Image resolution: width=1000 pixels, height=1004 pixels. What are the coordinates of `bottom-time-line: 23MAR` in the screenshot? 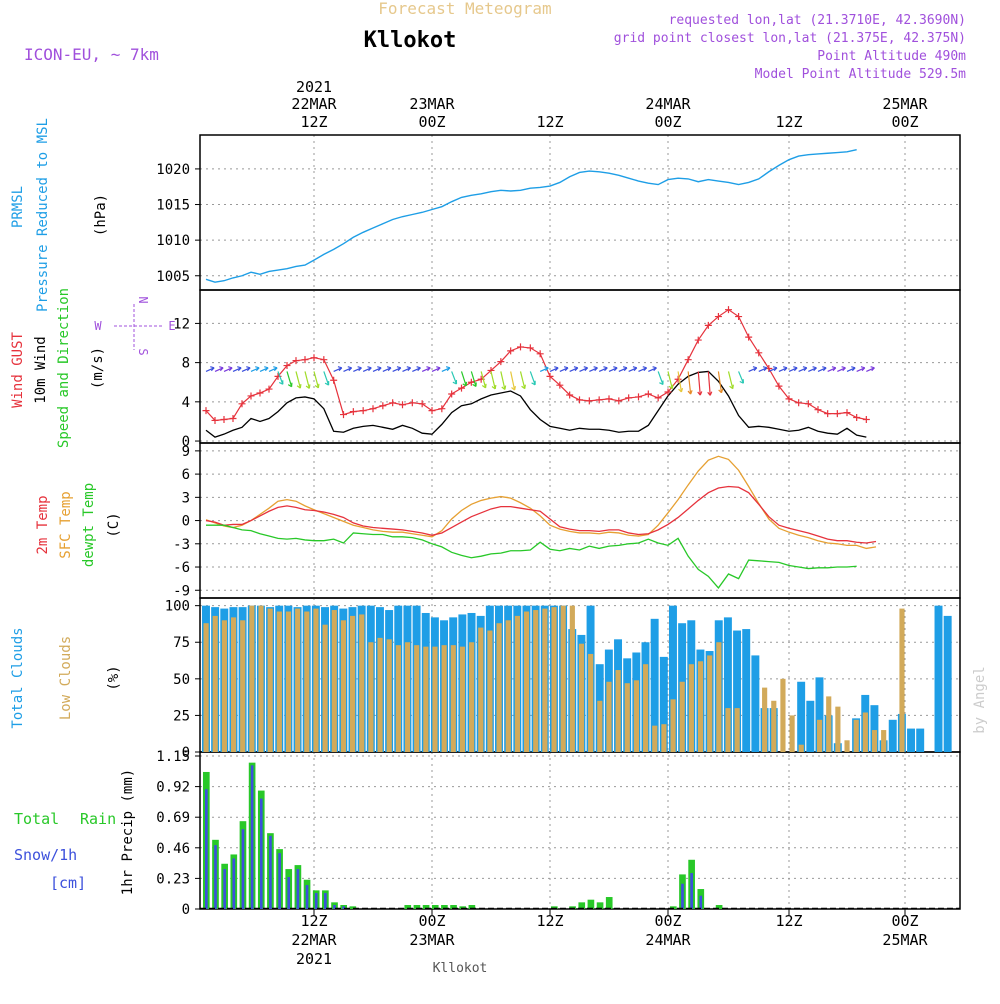 It's located at (432, 940).